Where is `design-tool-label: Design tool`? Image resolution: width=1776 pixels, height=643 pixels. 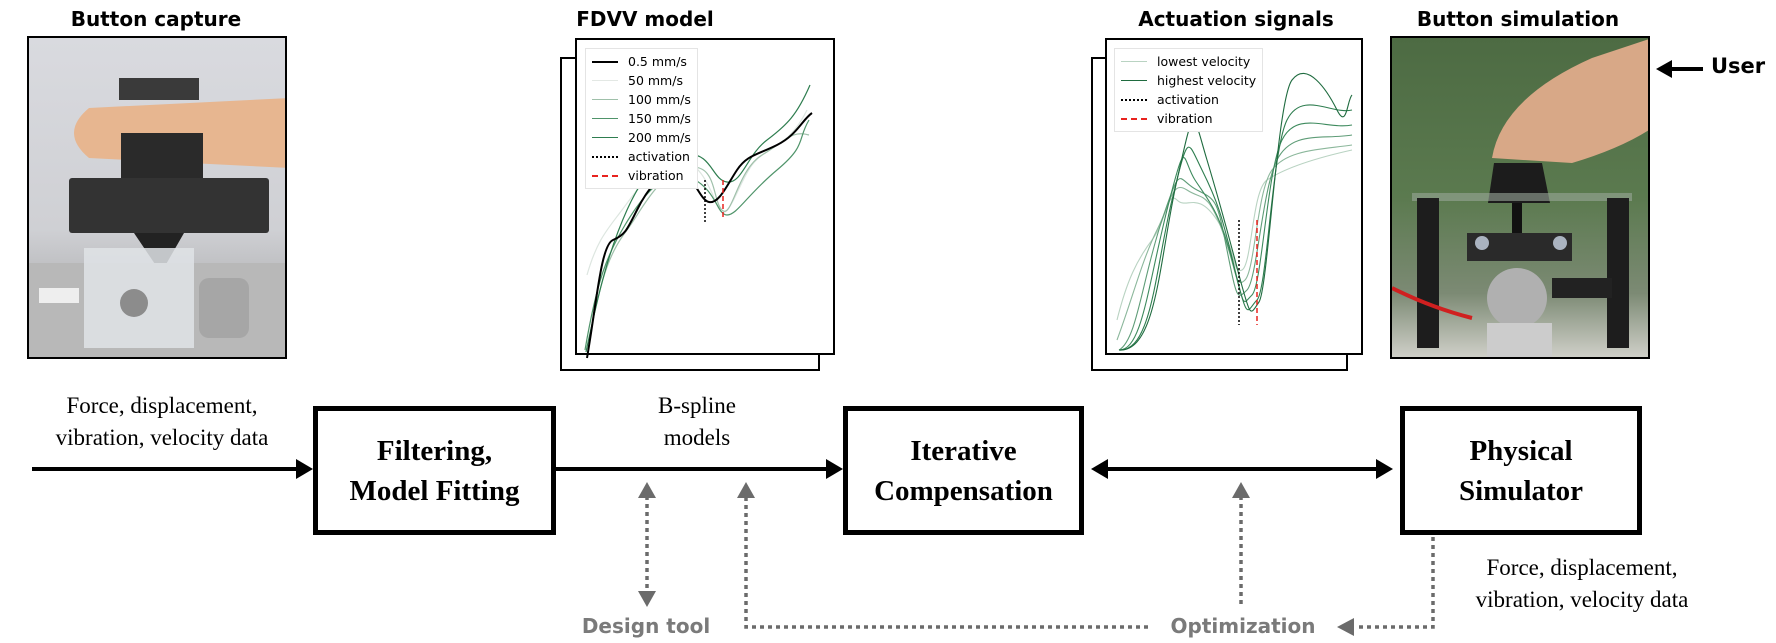 design-tool-label: Design tool is located at coordinates (646, 626).